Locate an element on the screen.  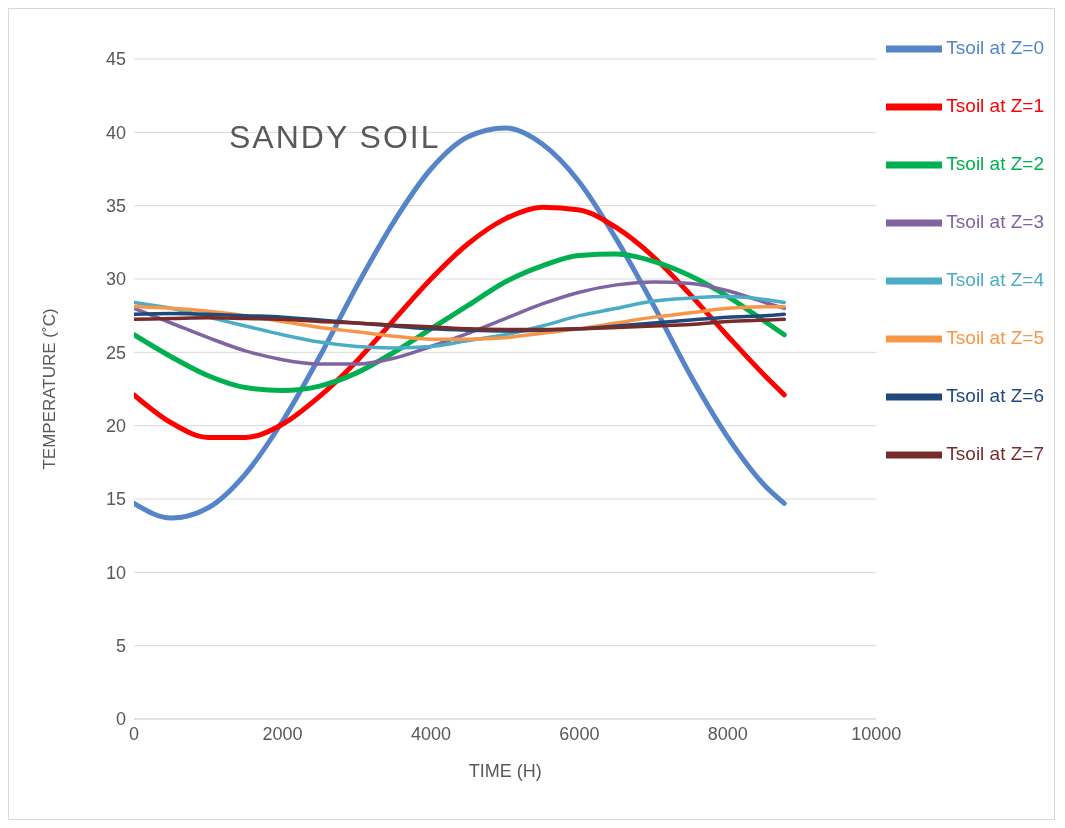
x-axis-title: TIME (H) is located at coordinates (505, 771).